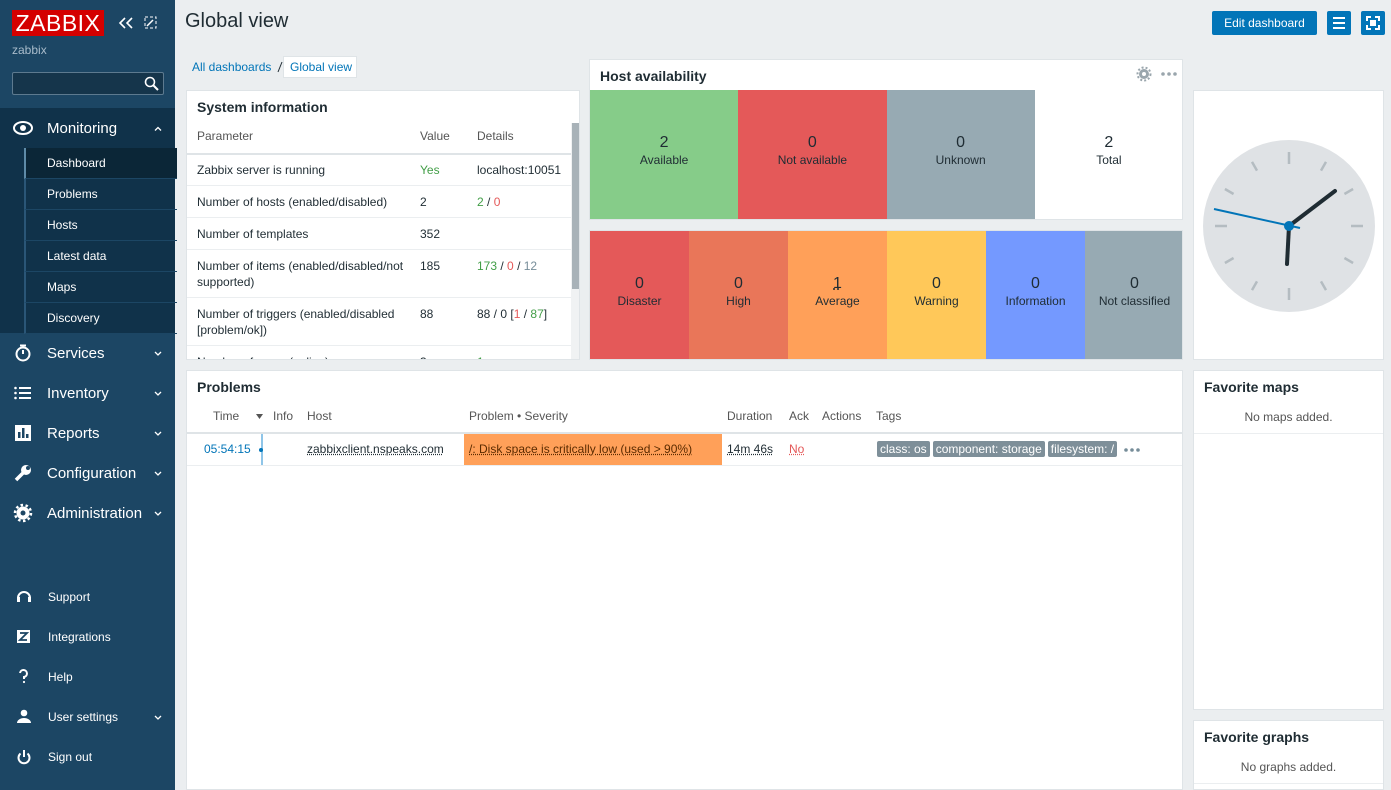 Image resolution: width=1391 pixels, height=790 pixels. I want to click on value: 88, so click(427, 314).